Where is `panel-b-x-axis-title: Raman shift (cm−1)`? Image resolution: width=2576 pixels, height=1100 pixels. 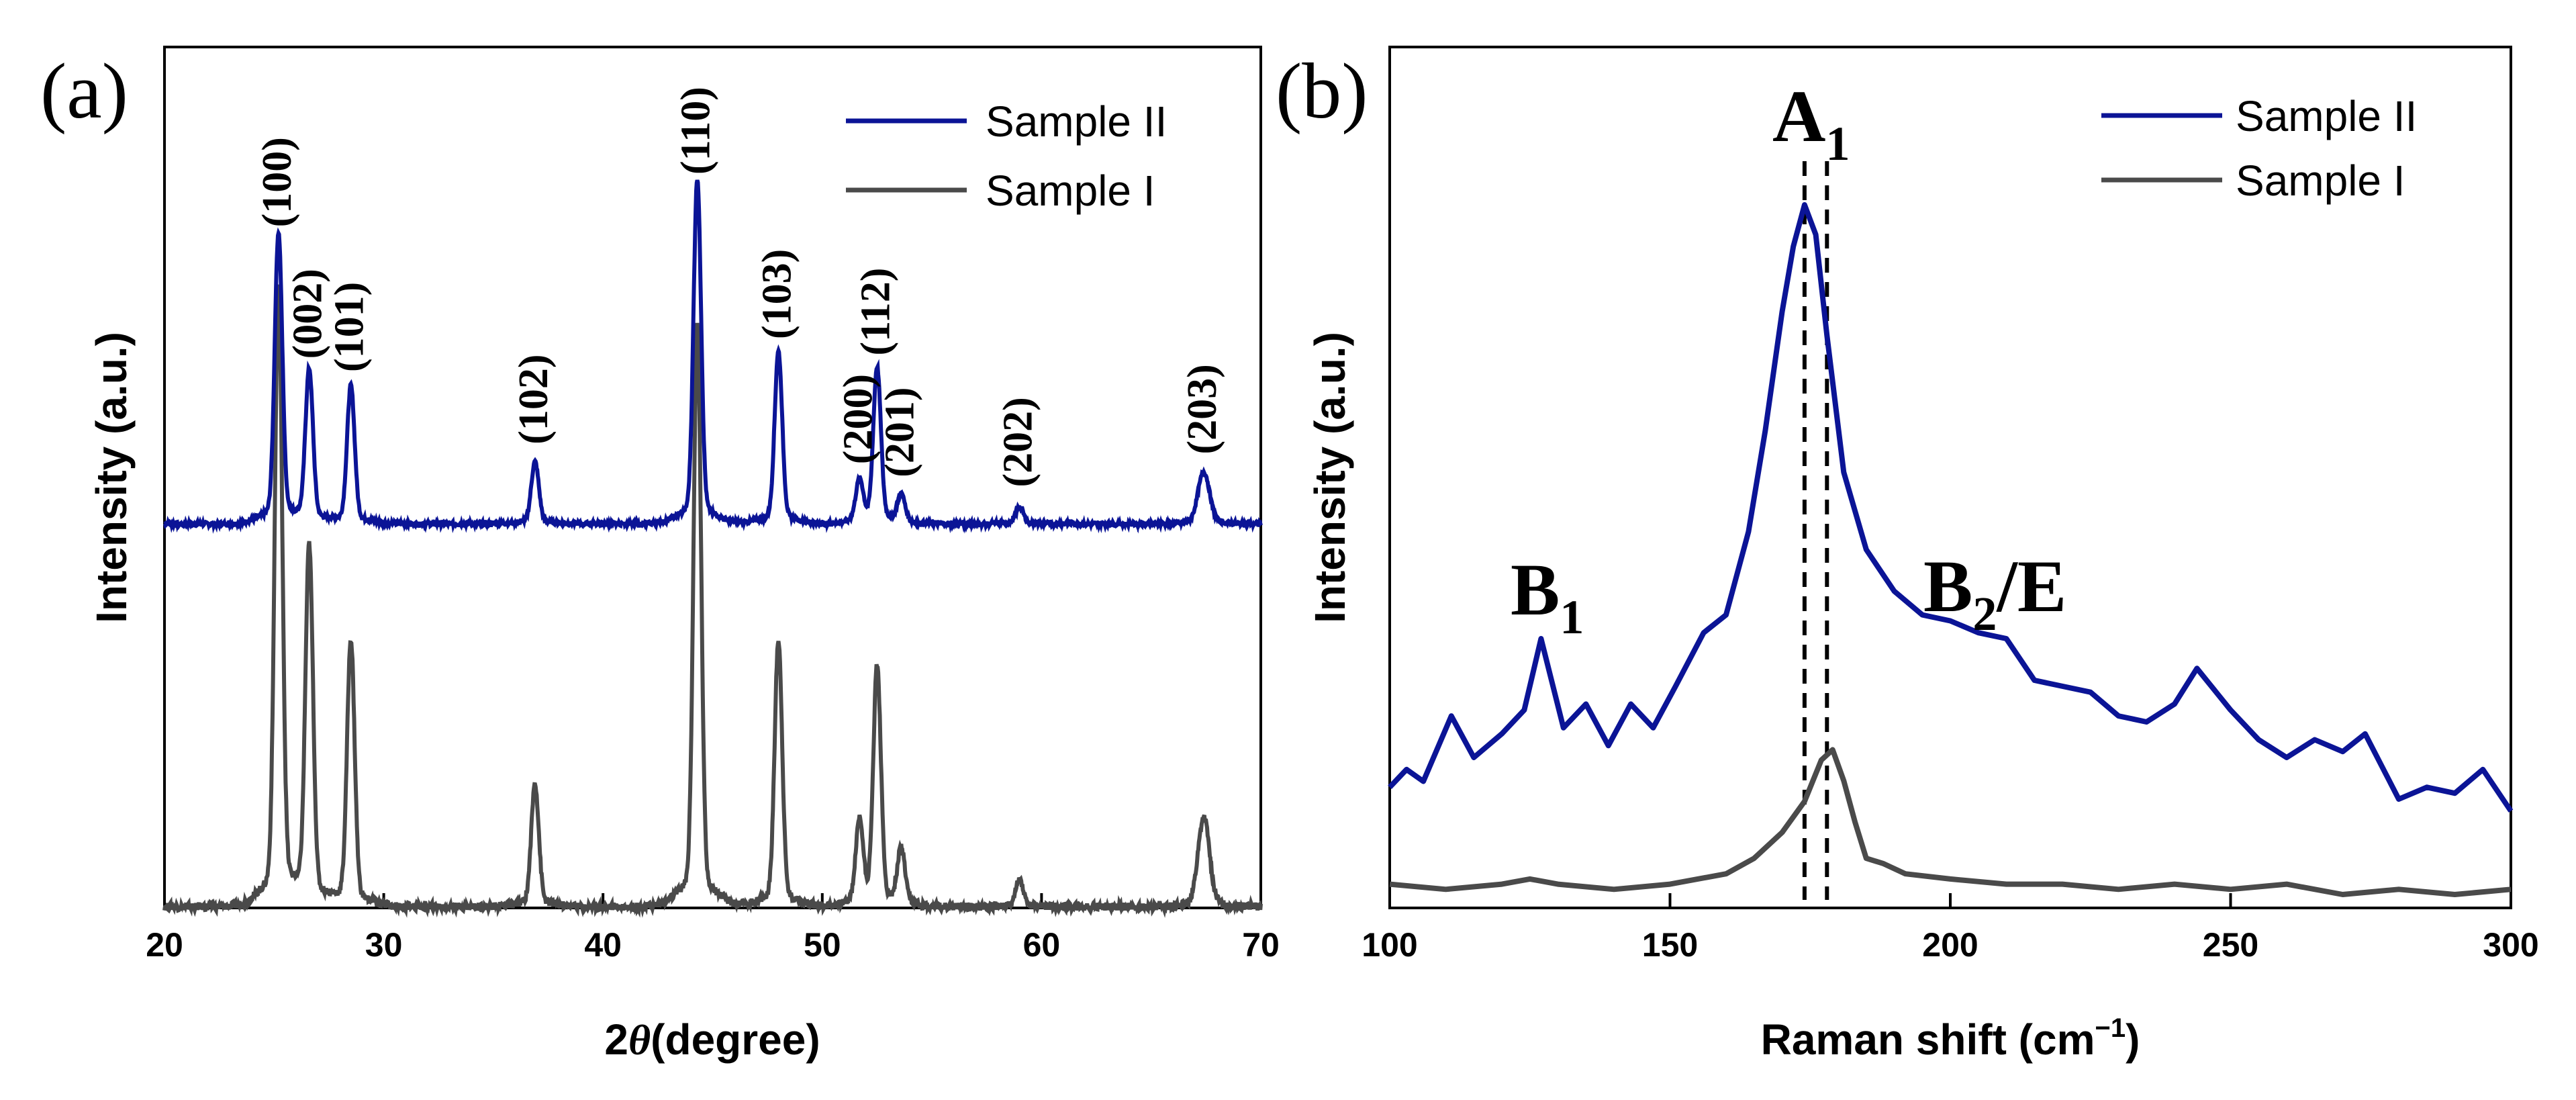 panel-b-x-axis-title: Raman shift (cm−1) is located at coordinates (1951, 1038).